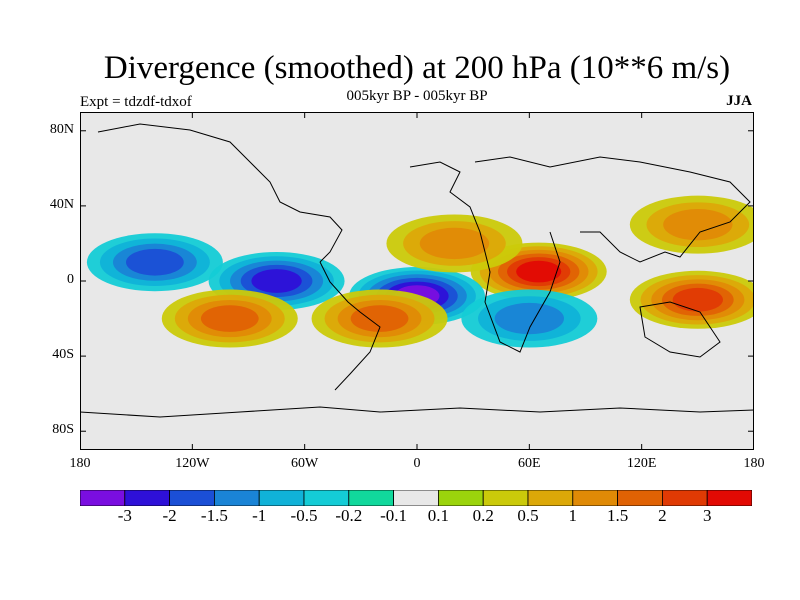 The height and width of the screenshot is (600, 800). I want to click on y-tick-label: 0, so click(70, 279).